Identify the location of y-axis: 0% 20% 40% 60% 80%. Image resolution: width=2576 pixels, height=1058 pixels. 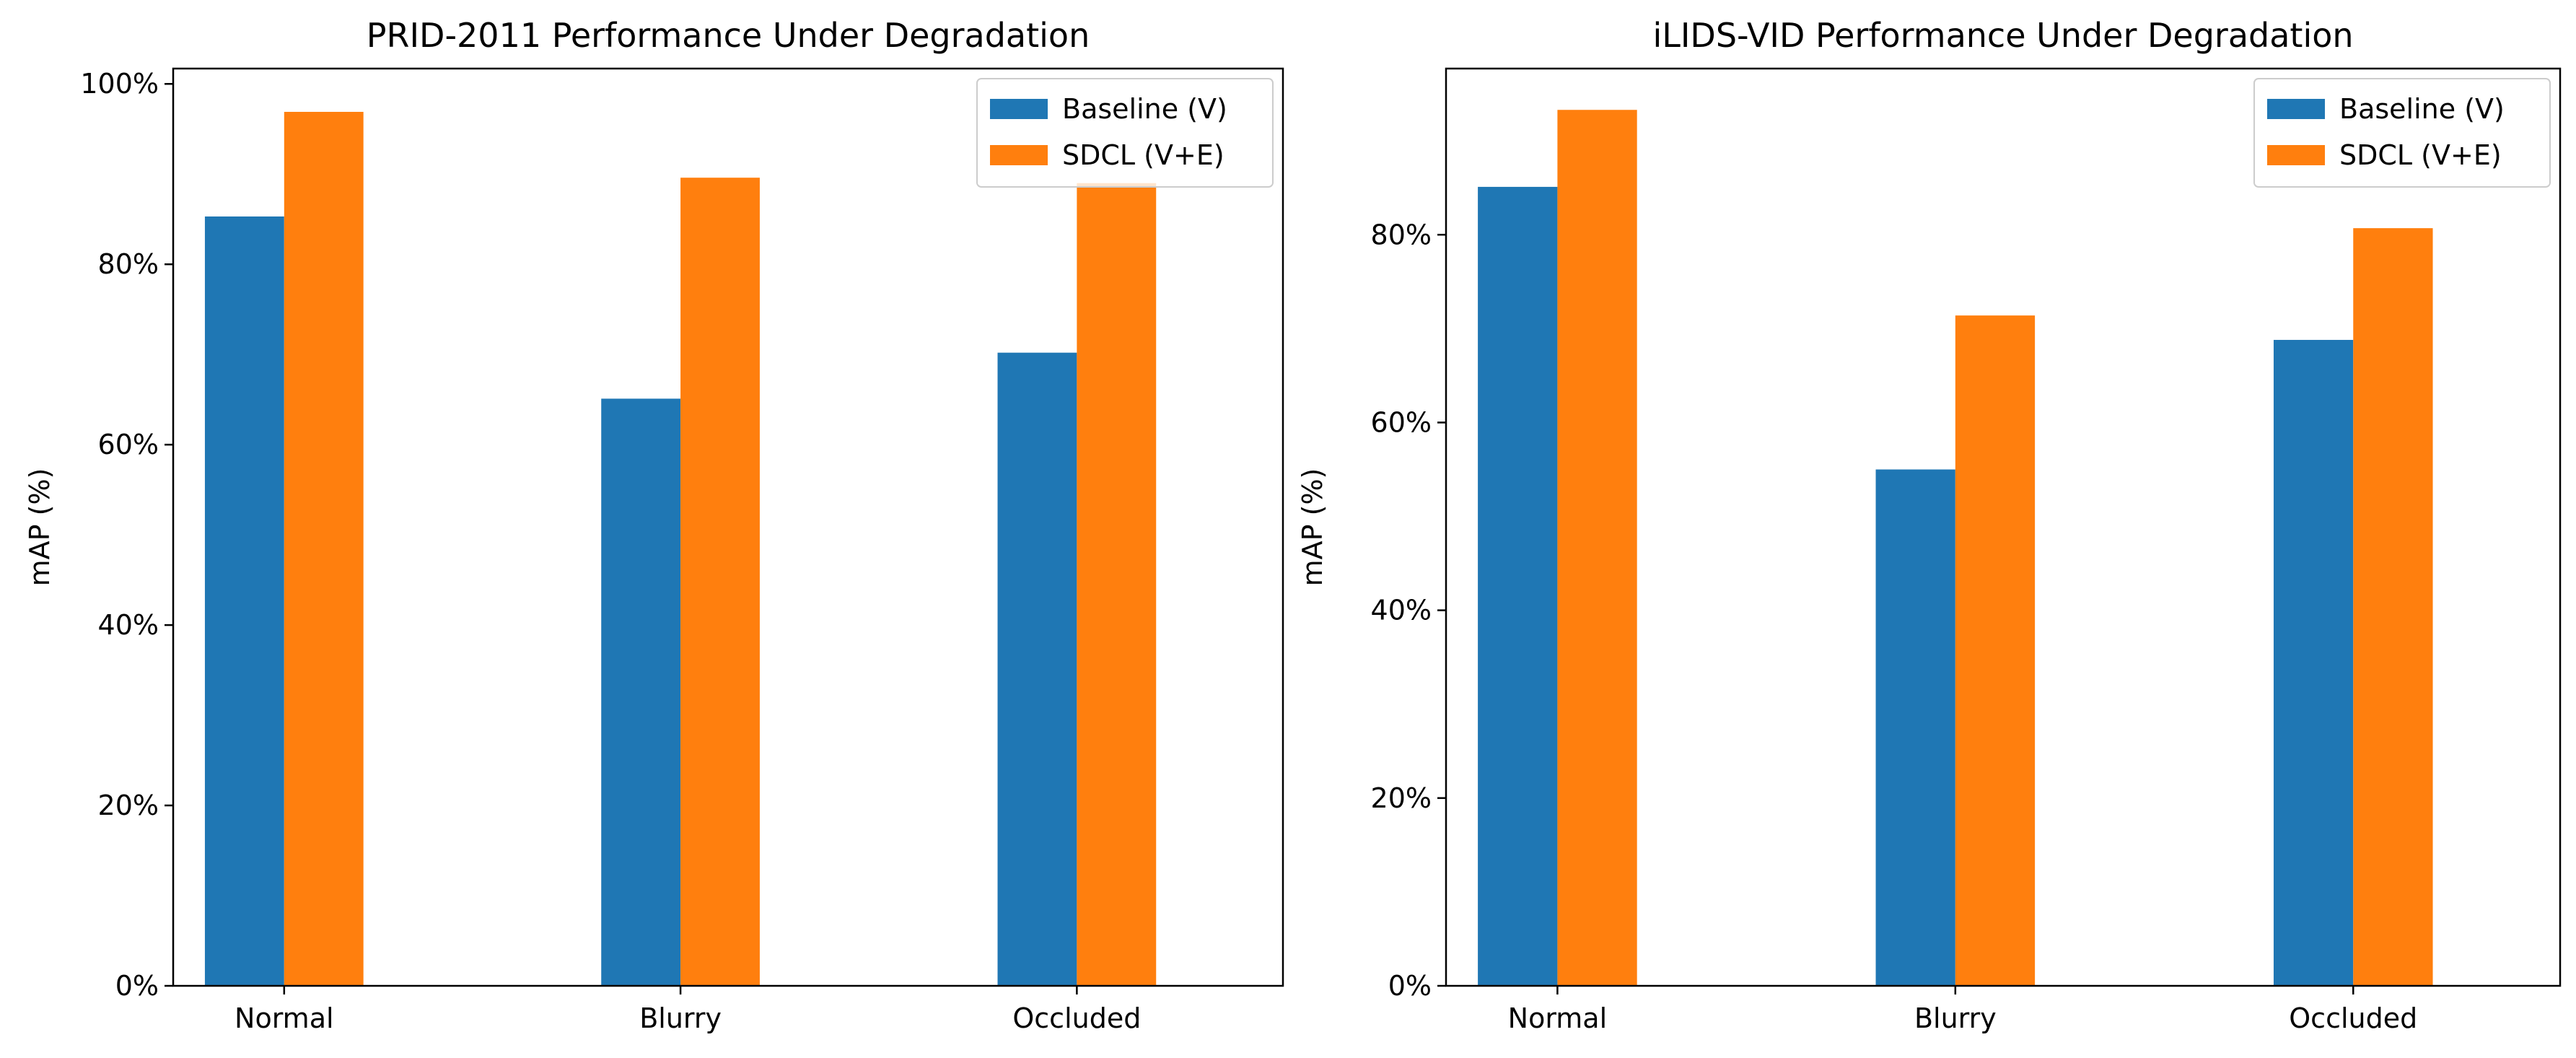
(1408, 610).